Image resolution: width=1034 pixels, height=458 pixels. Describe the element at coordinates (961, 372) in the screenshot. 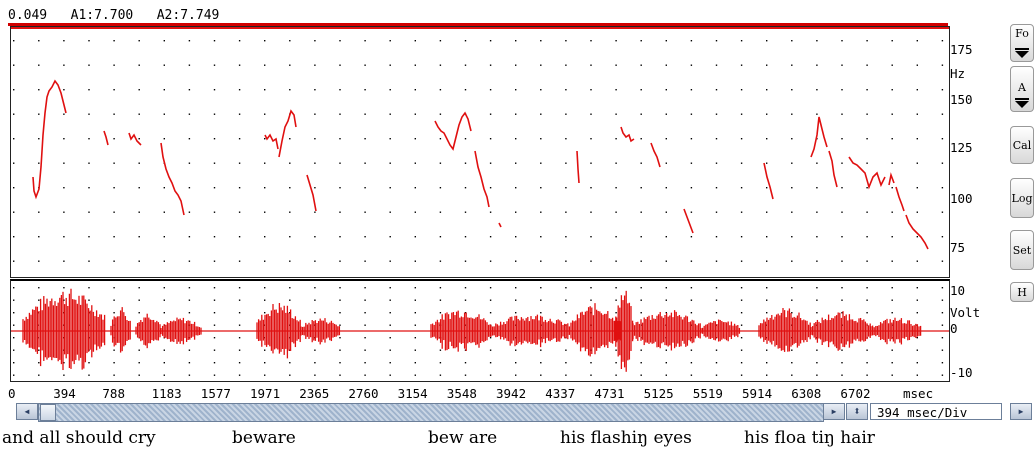

I see `wave-tick: -10` at that location.